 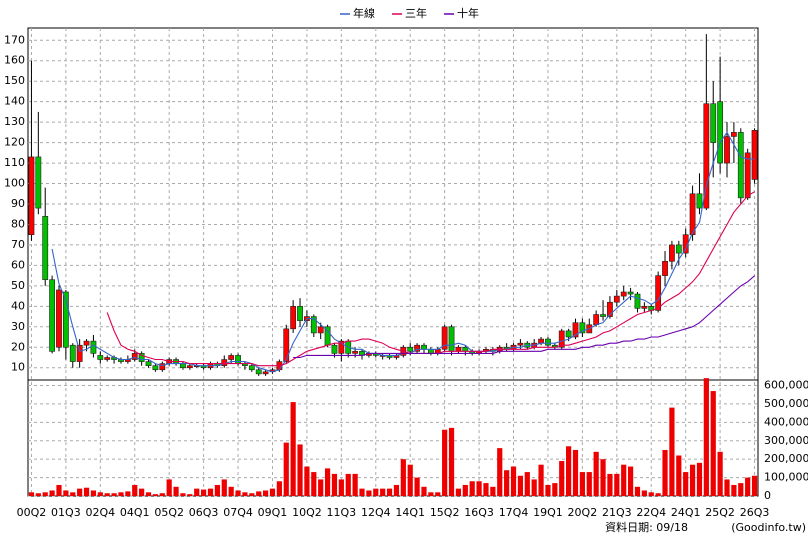 What do you see at coordinates (14, 142) in the screenshot?
I see `y-tick-label: 120` at bounding box center [14, 142].